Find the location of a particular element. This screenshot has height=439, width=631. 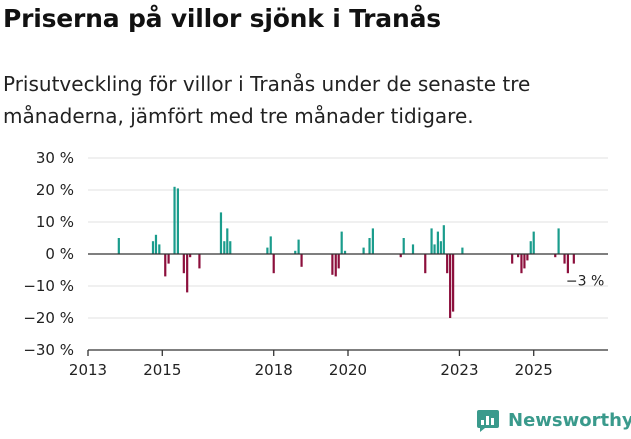

last-value-label: −3 % is located at coordinates (585, 282).